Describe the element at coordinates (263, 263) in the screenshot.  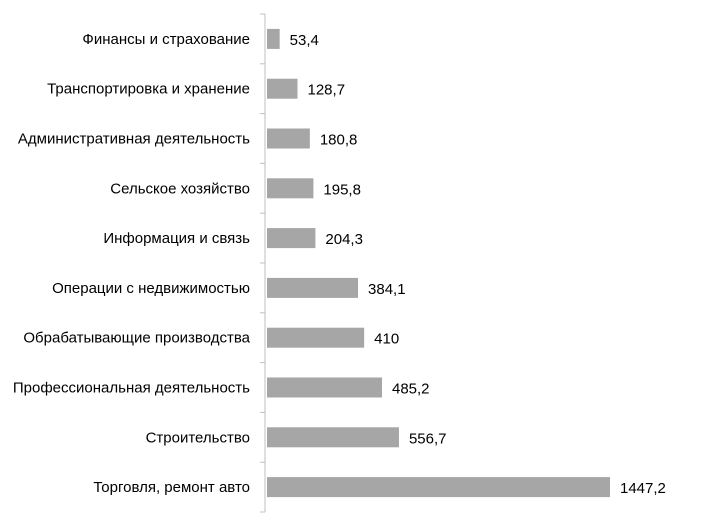
I see `axis-group` at that location.